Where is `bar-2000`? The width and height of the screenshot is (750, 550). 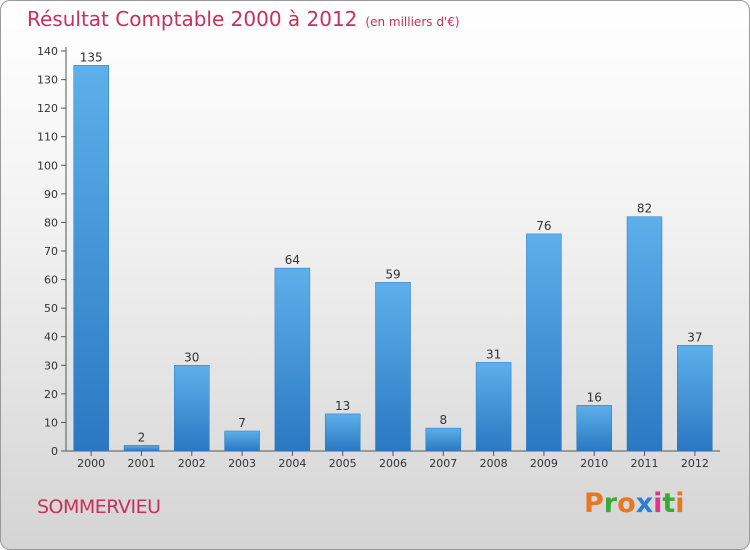
bar-2000 is located at coordinates (91, 258).